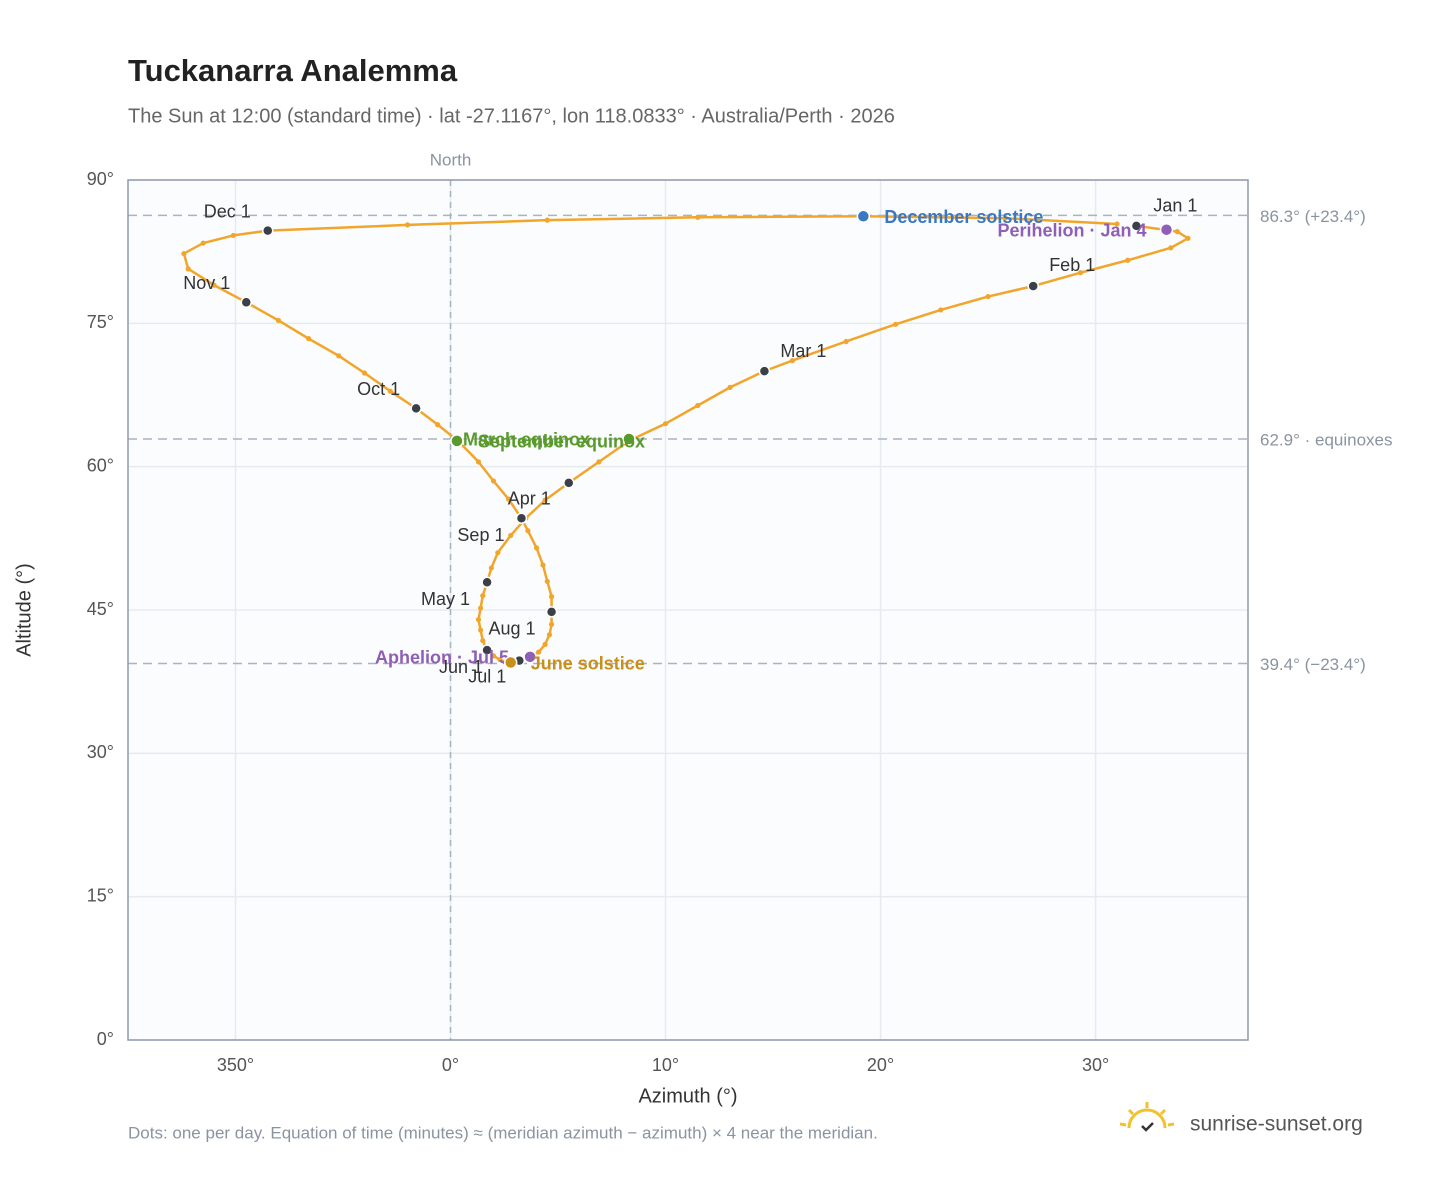 The image size is (1448, 1188). What do you see at coordinates (526, 440) in the screenshot?
I see `event-label: March equinox` at bounding box center [526, 440].